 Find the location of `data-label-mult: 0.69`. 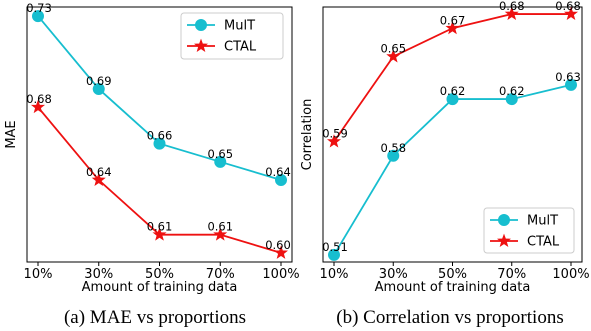

data-label-mult: 0.69 is located at coordinates (99, 81).